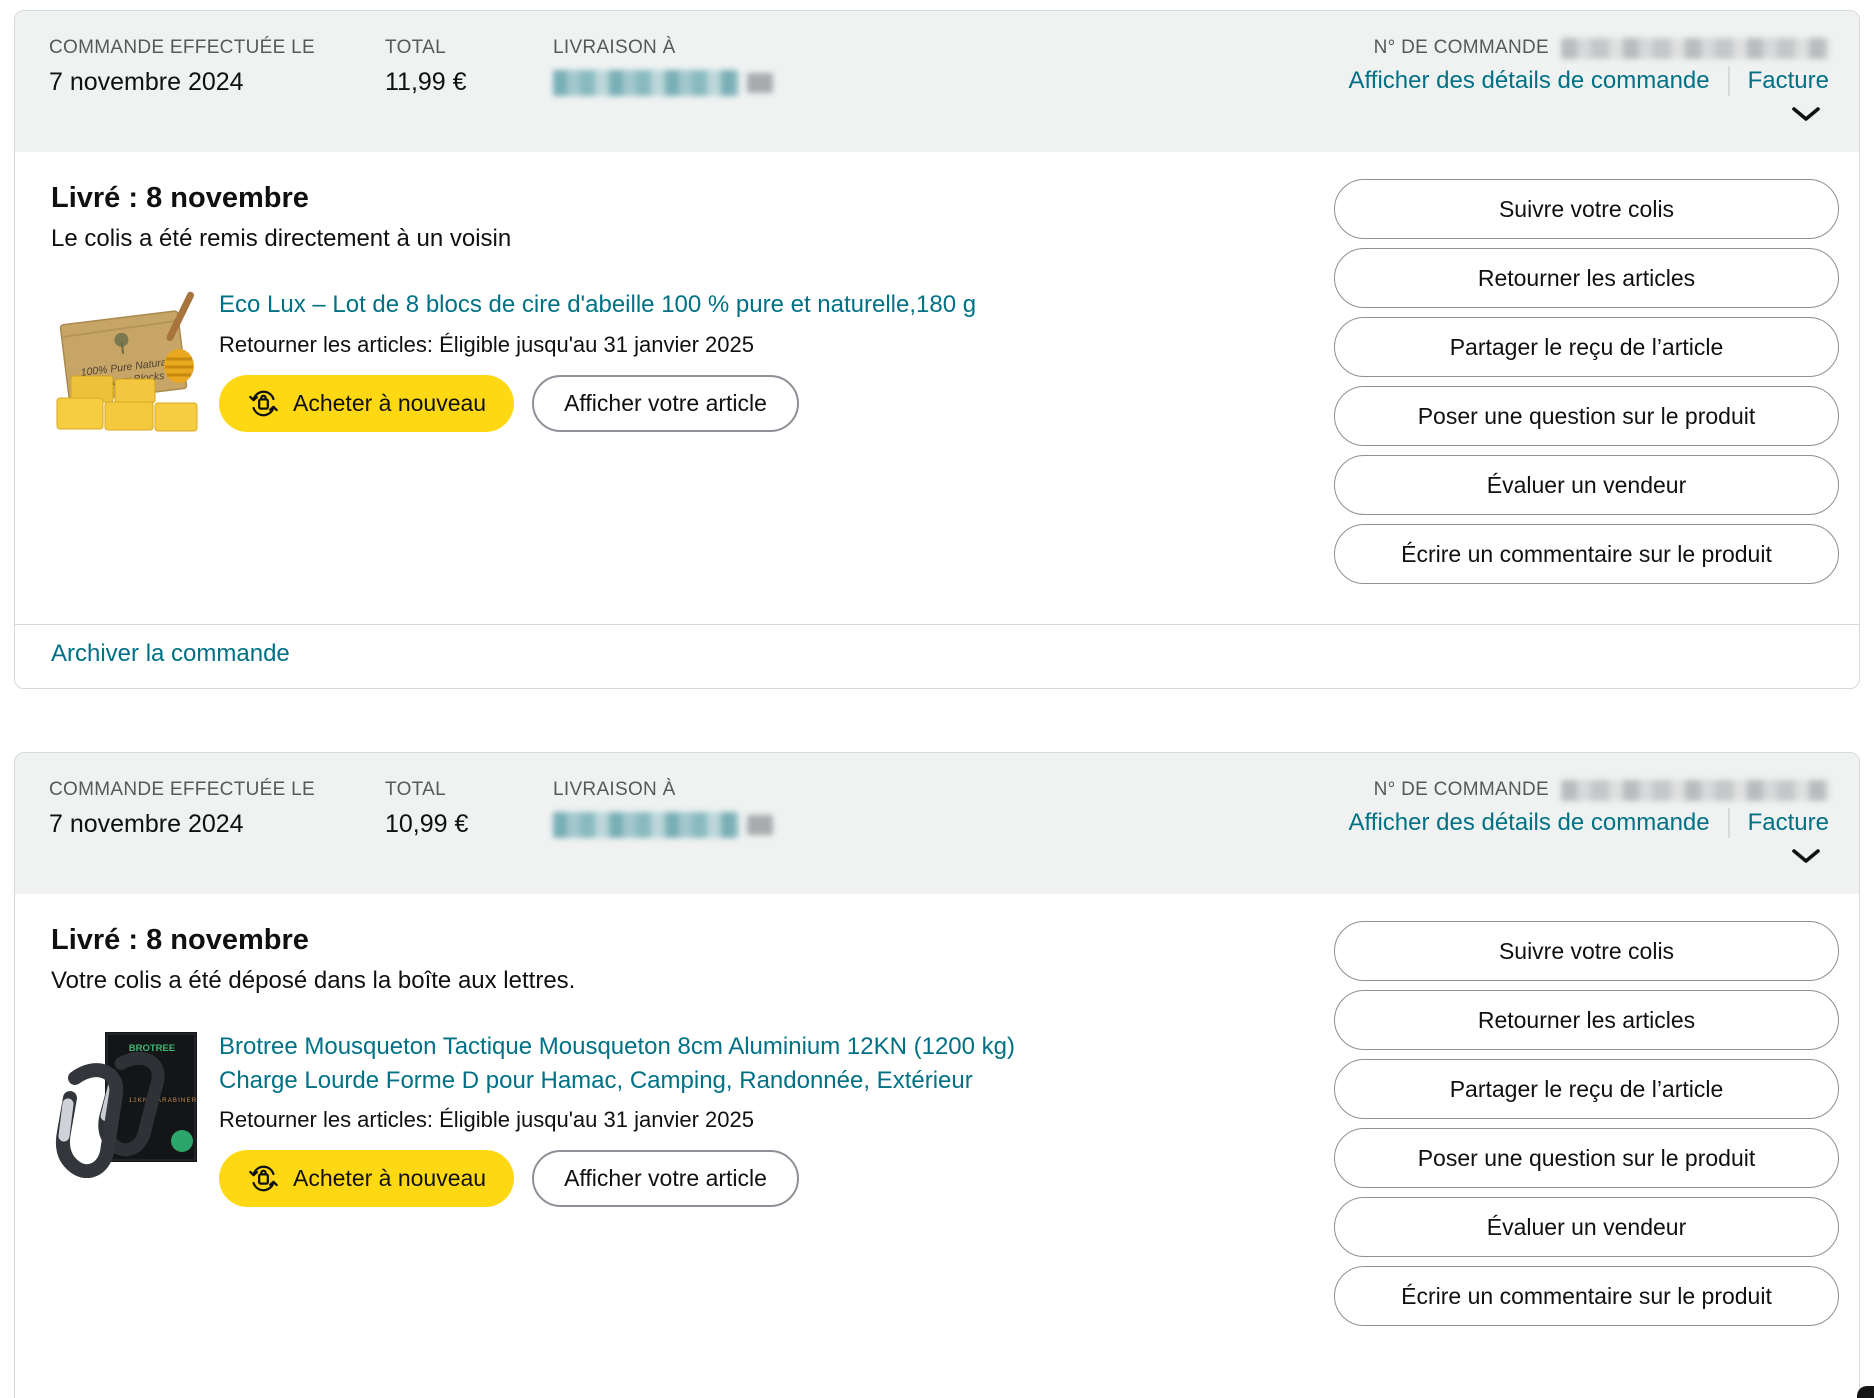  I want to click on order-total-value: 11,99 €, so click(426, 82).